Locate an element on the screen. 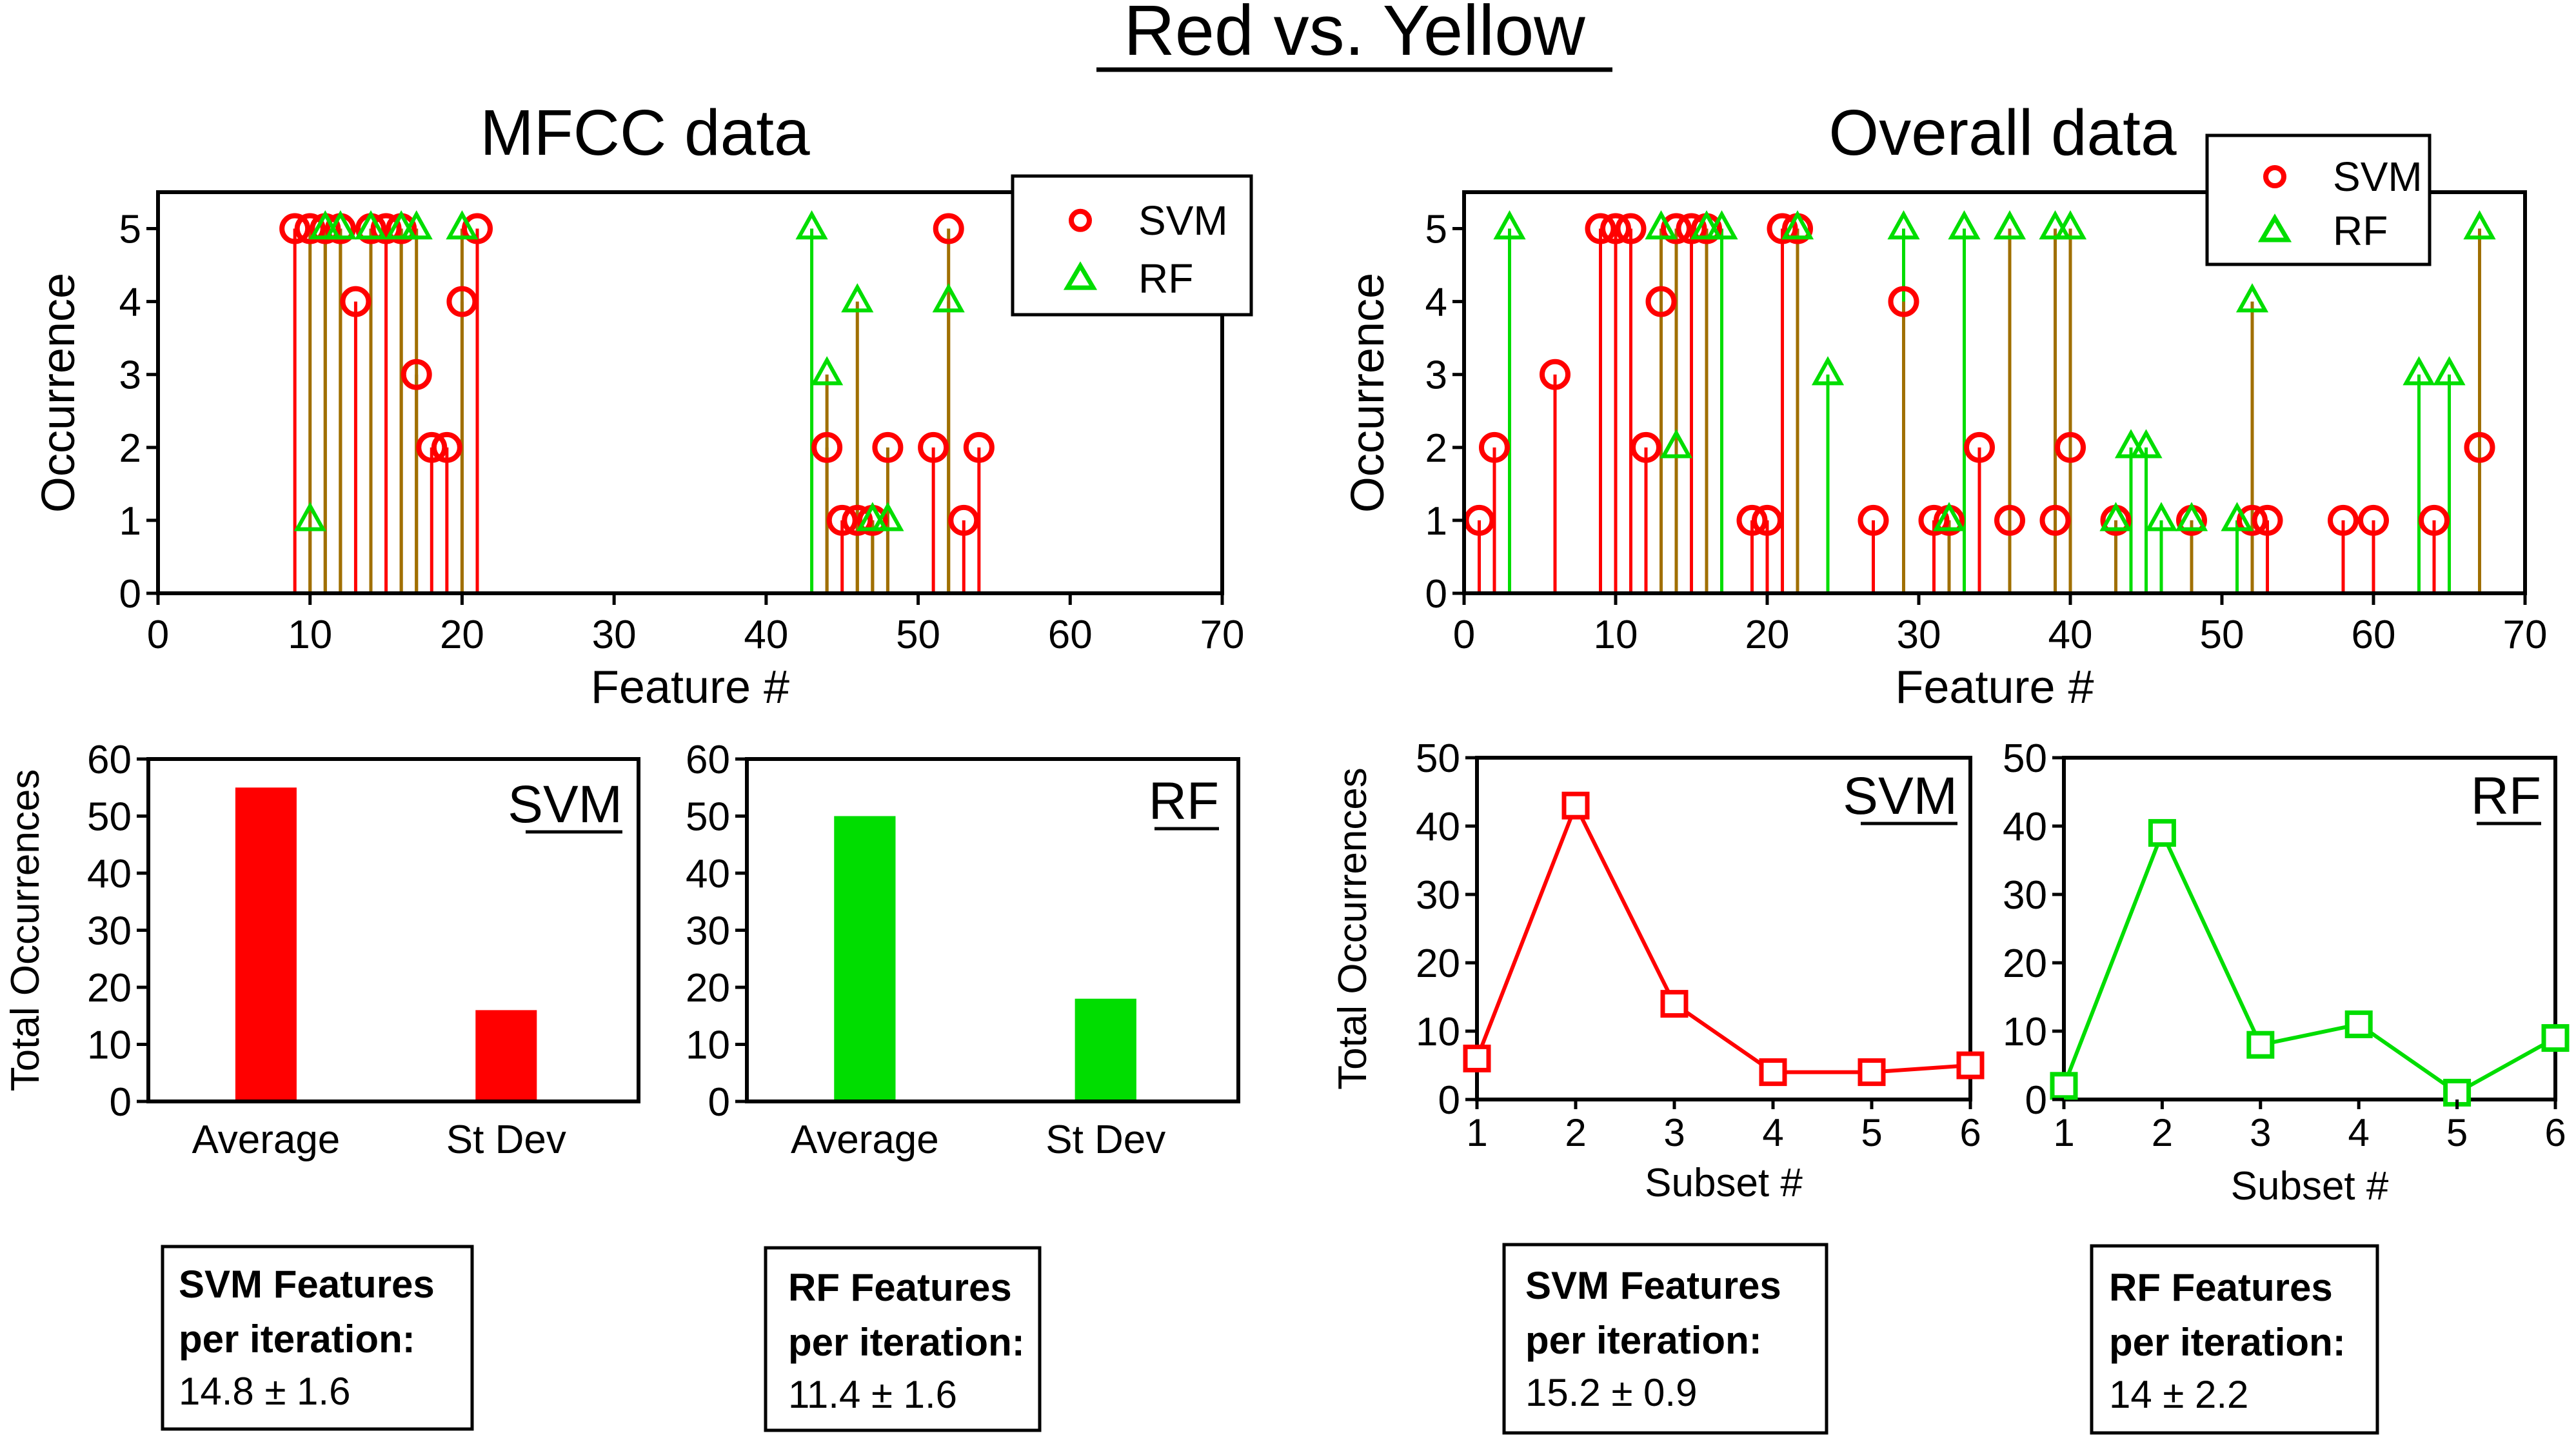 This screenshot has height=1440, width=2576. x-category-label: Average is located at coordinates (266, 1140).